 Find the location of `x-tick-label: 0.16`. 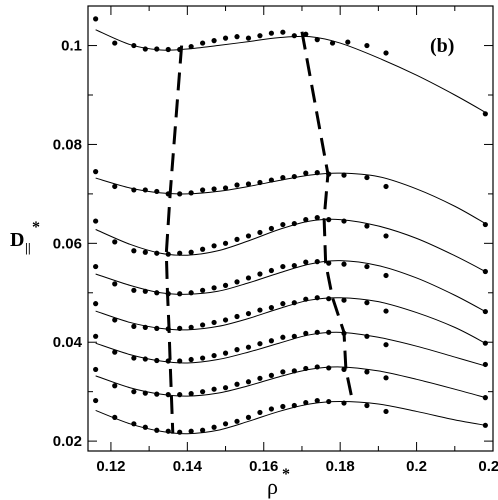

x-tick-label: 0.16 is located at coordinates (263, 466).